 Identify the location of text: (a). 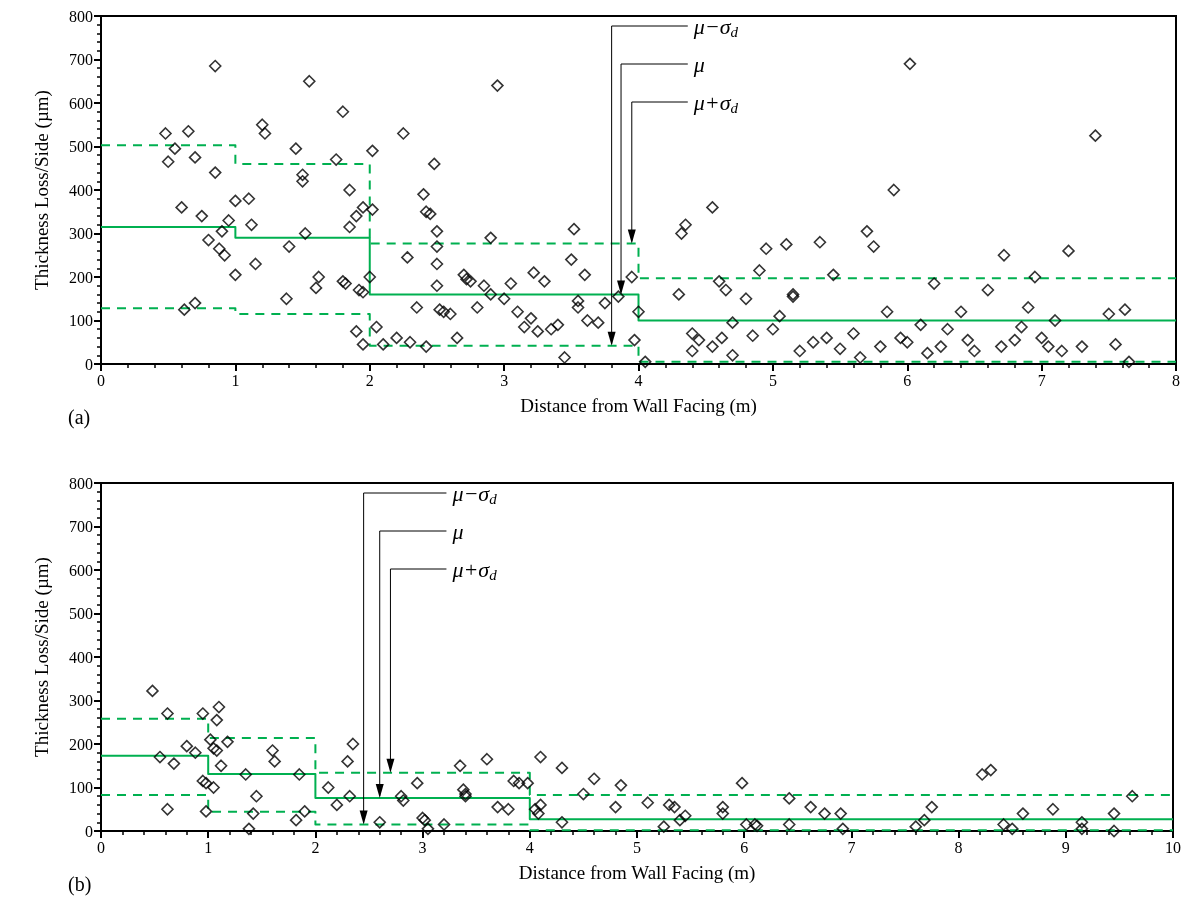
(79, 417).